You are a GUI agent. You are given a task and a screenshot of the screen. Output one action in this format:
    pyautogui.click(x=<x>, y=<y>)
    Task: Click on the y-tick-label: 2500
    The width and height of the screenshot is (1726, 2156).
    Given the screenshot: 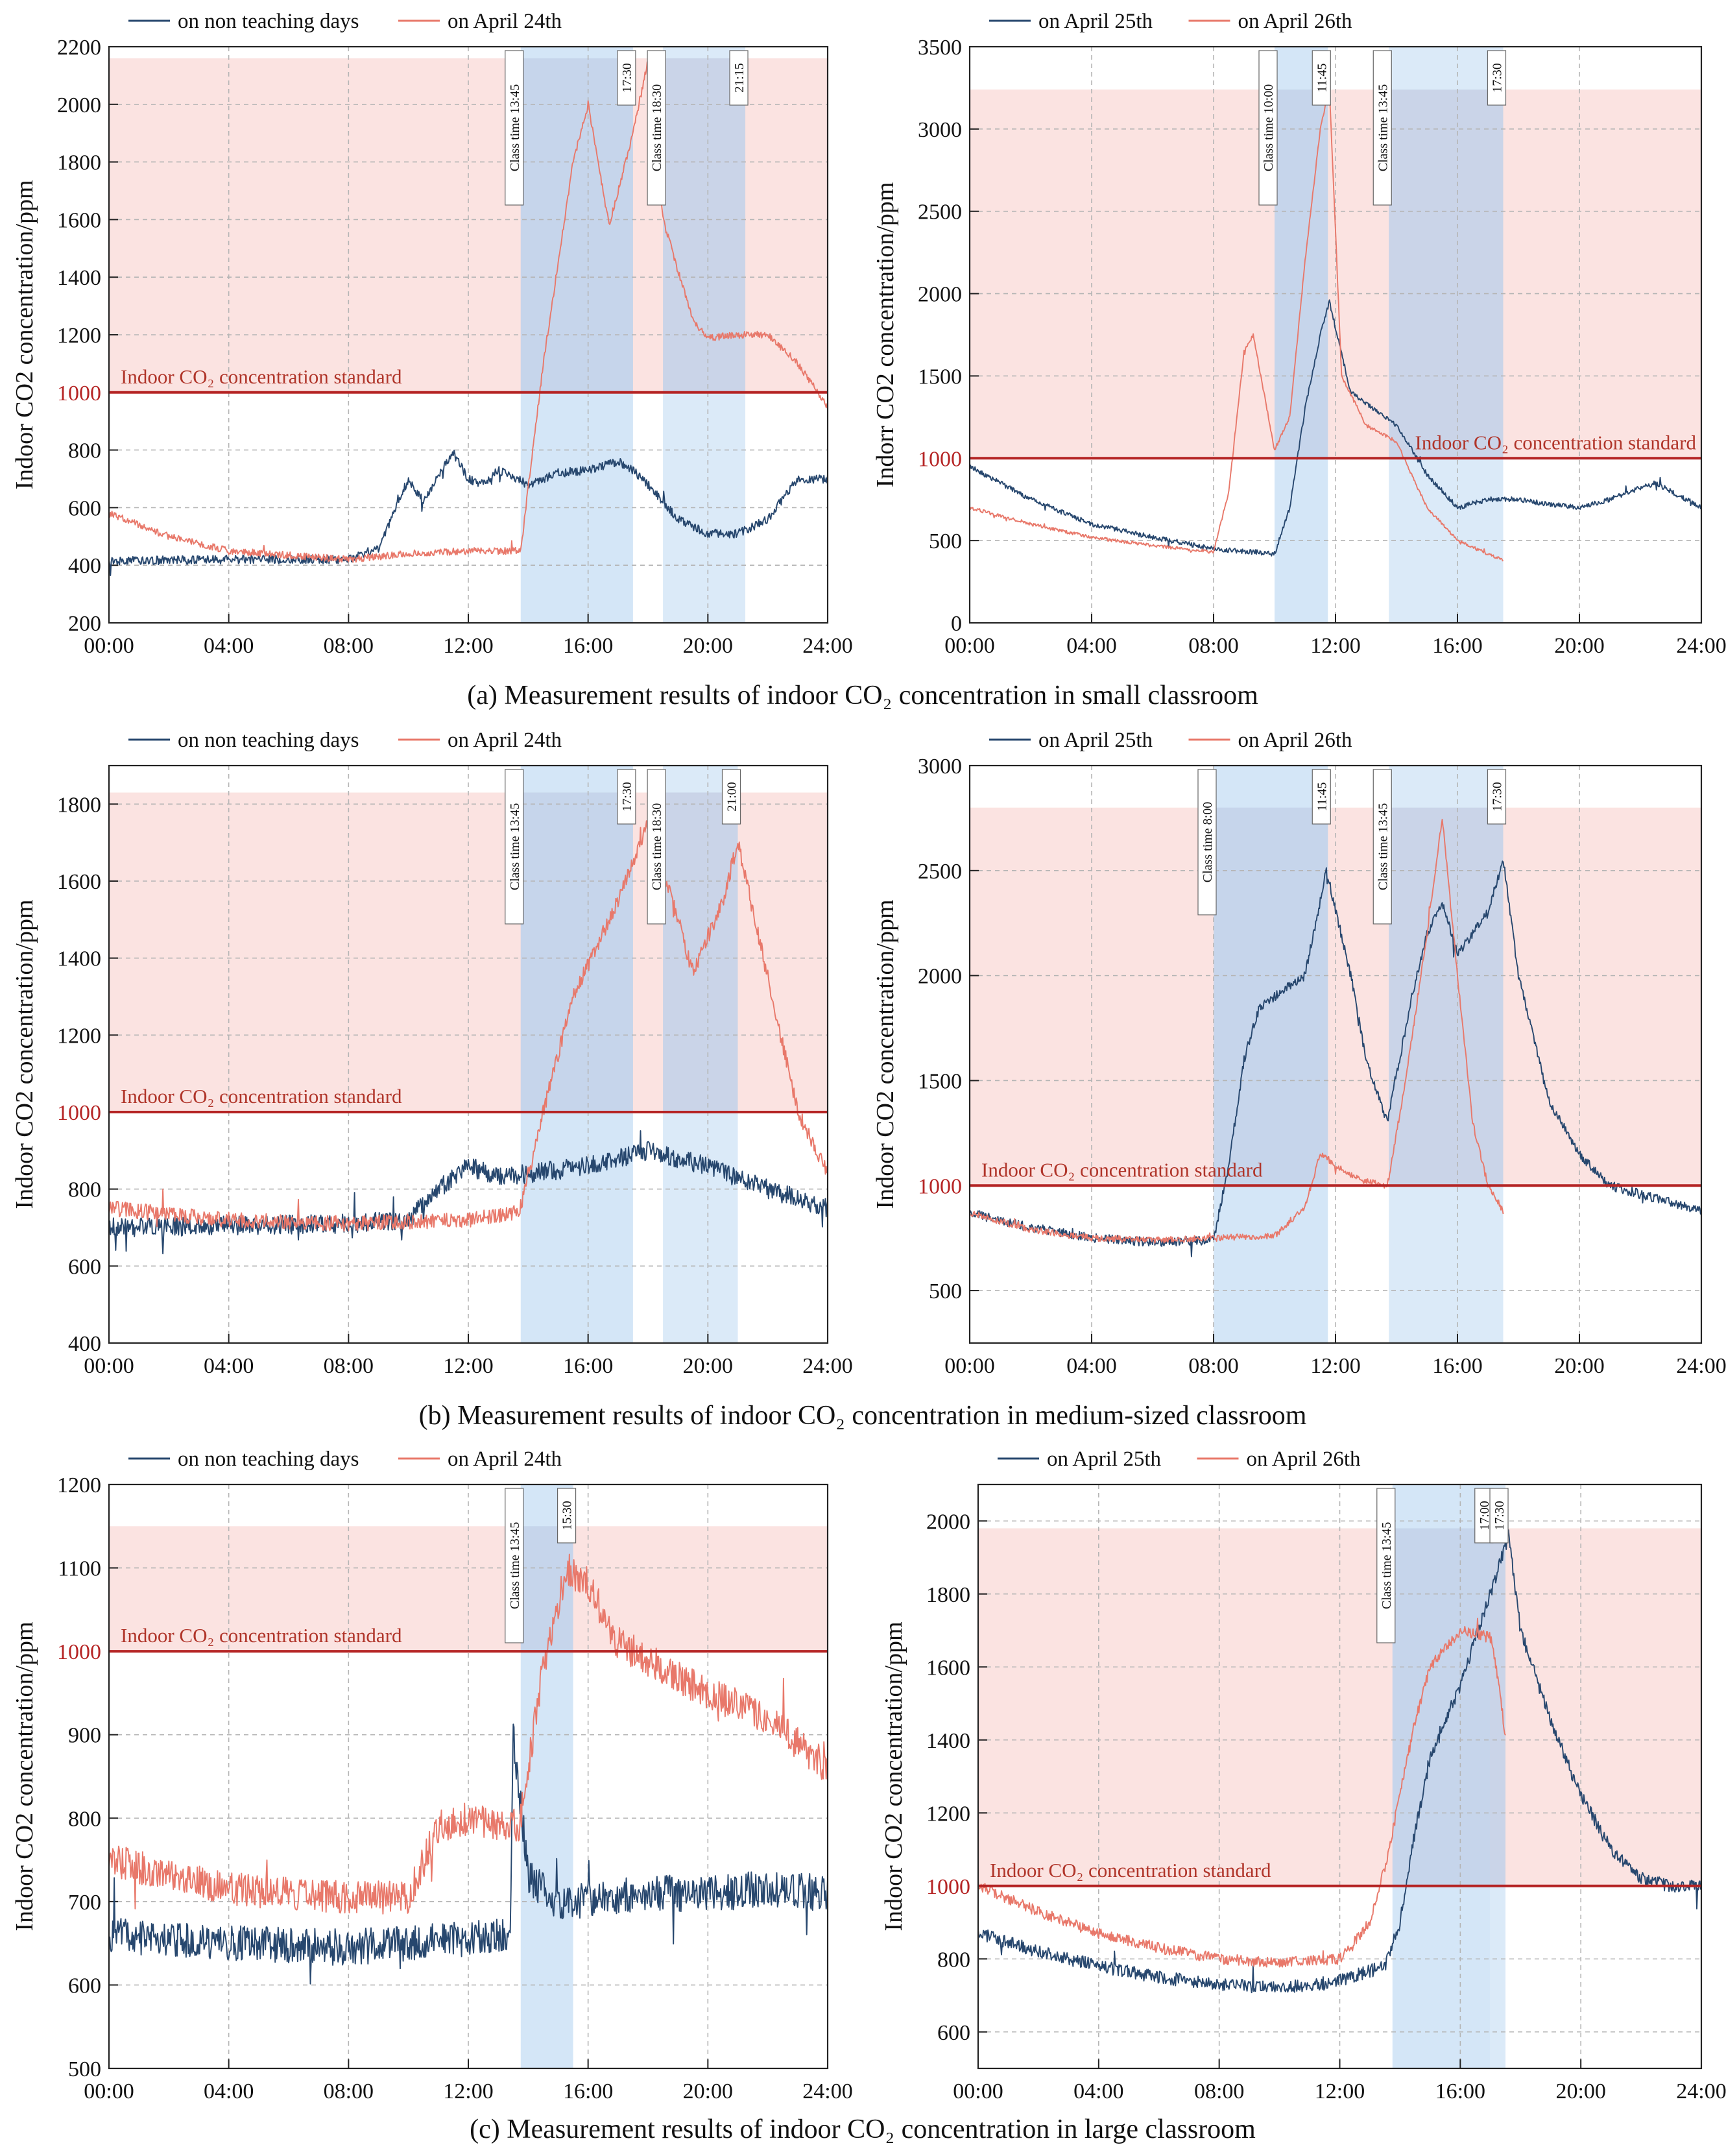 What is the action you would take?
    pyautogui.click(x=940, y=212)
    